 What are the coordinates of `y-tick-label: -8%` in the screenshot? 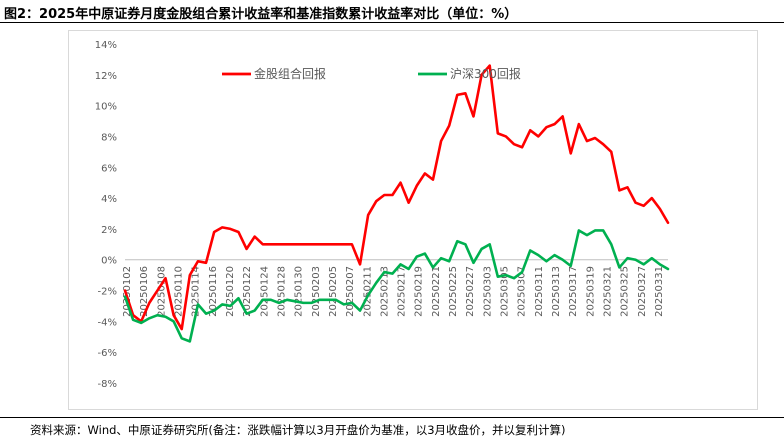 It's located at (107, 384).